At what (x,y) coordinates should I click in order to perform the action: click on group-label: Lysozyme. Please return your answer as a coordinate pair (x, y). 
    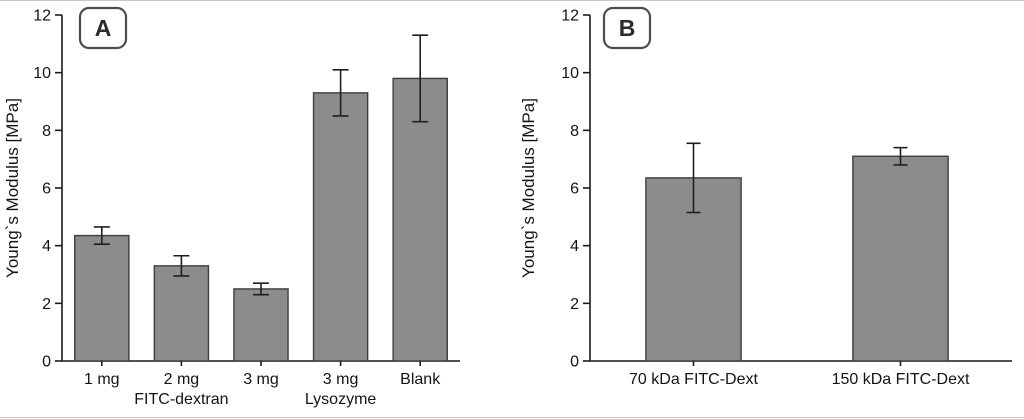
    Looking at the image, I should click on (341, 399).